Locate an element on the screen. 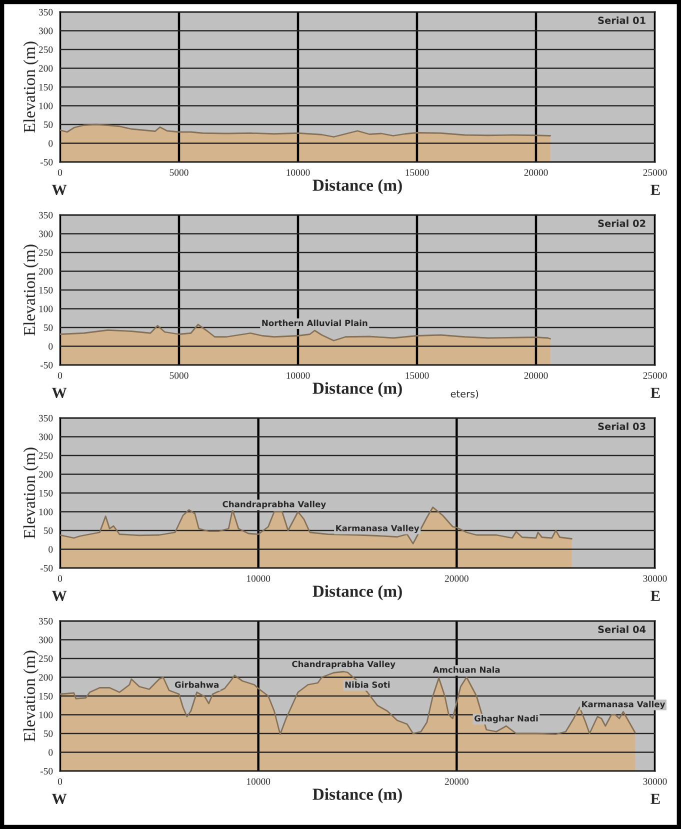  text: eters) is located at coordinates (464, 394).